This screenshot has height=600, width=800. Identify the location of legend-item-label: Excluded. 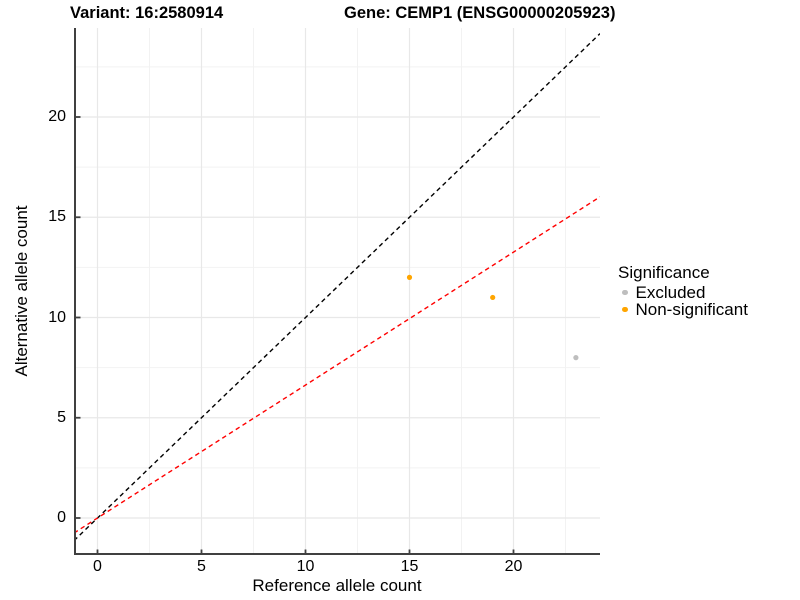
(670, 292).